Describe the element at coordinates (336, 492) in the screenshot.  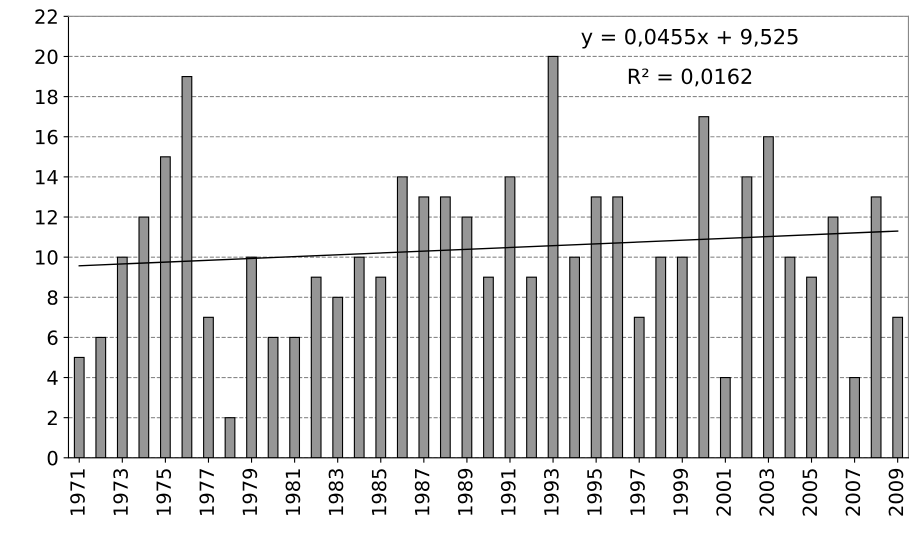
I see `x-tick-label: 1983` at that location.